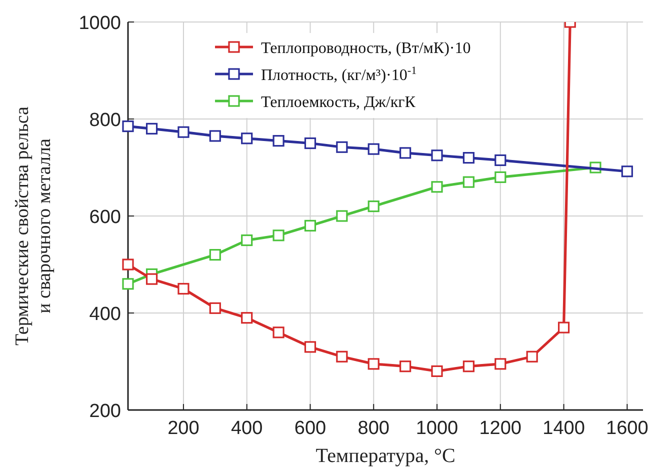 This screenshot has height=468, width=651. Describe the element at coordinates (99, 23) in the screenshot. I see `y-tick-label: 1000` at that location.